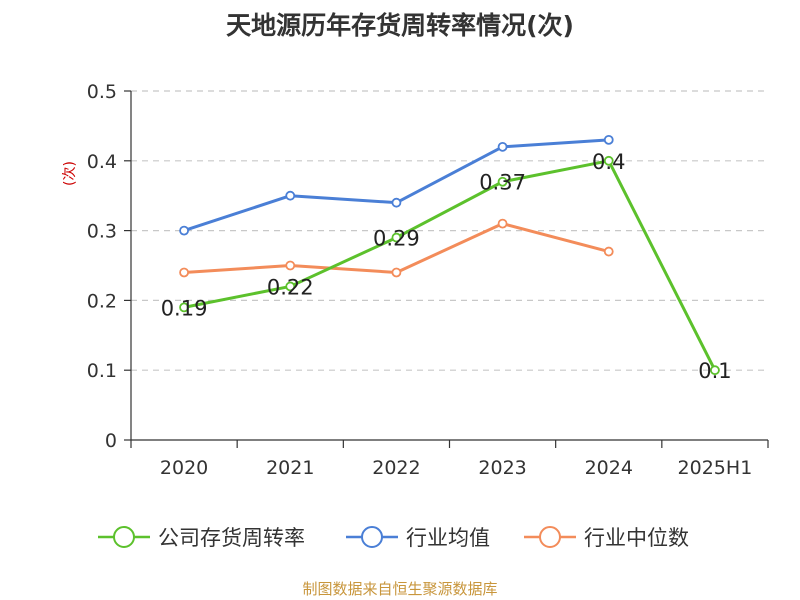 This screenshot has height=600, width=800. I want to click on x-tick-label: 2020, so click(184, 468).